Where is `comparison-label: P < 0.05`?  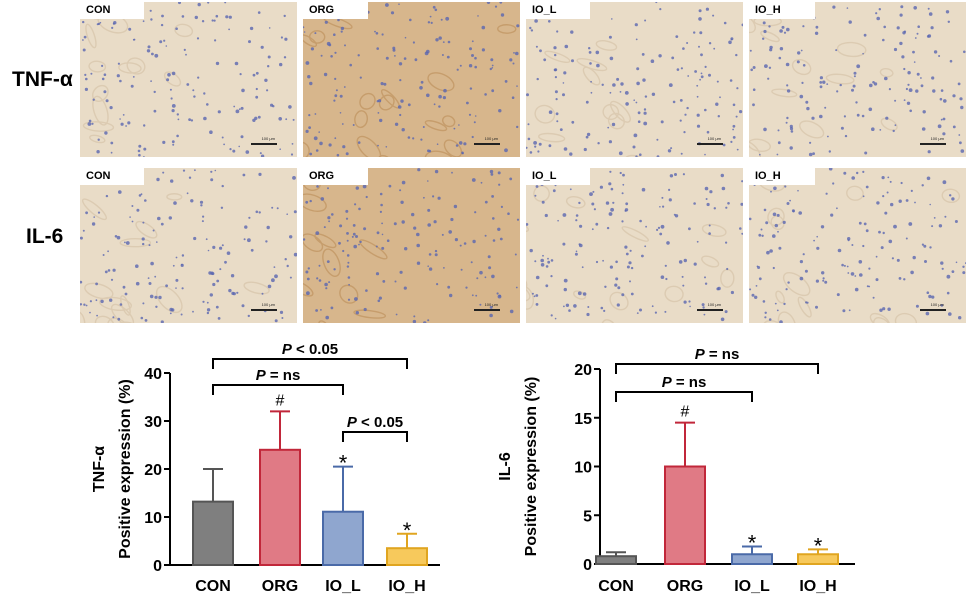
comparison-label: P < 0.05 is located at coordinates (310, 349).